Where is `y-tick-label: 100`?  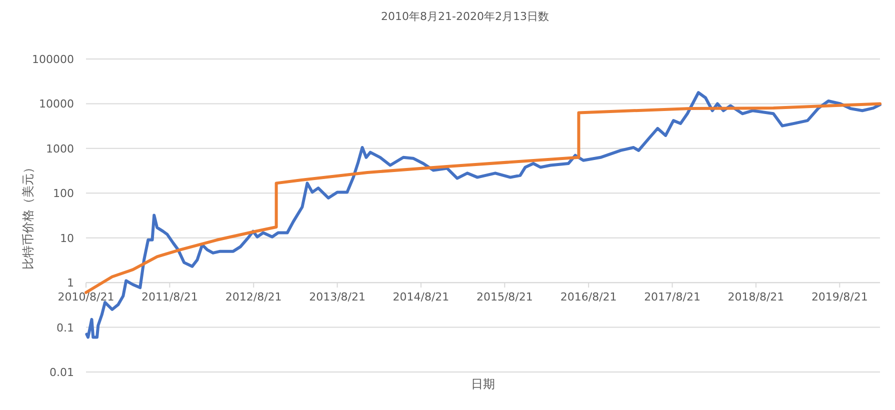 y-tick-label: 100 is located at coordinates (63, 193).